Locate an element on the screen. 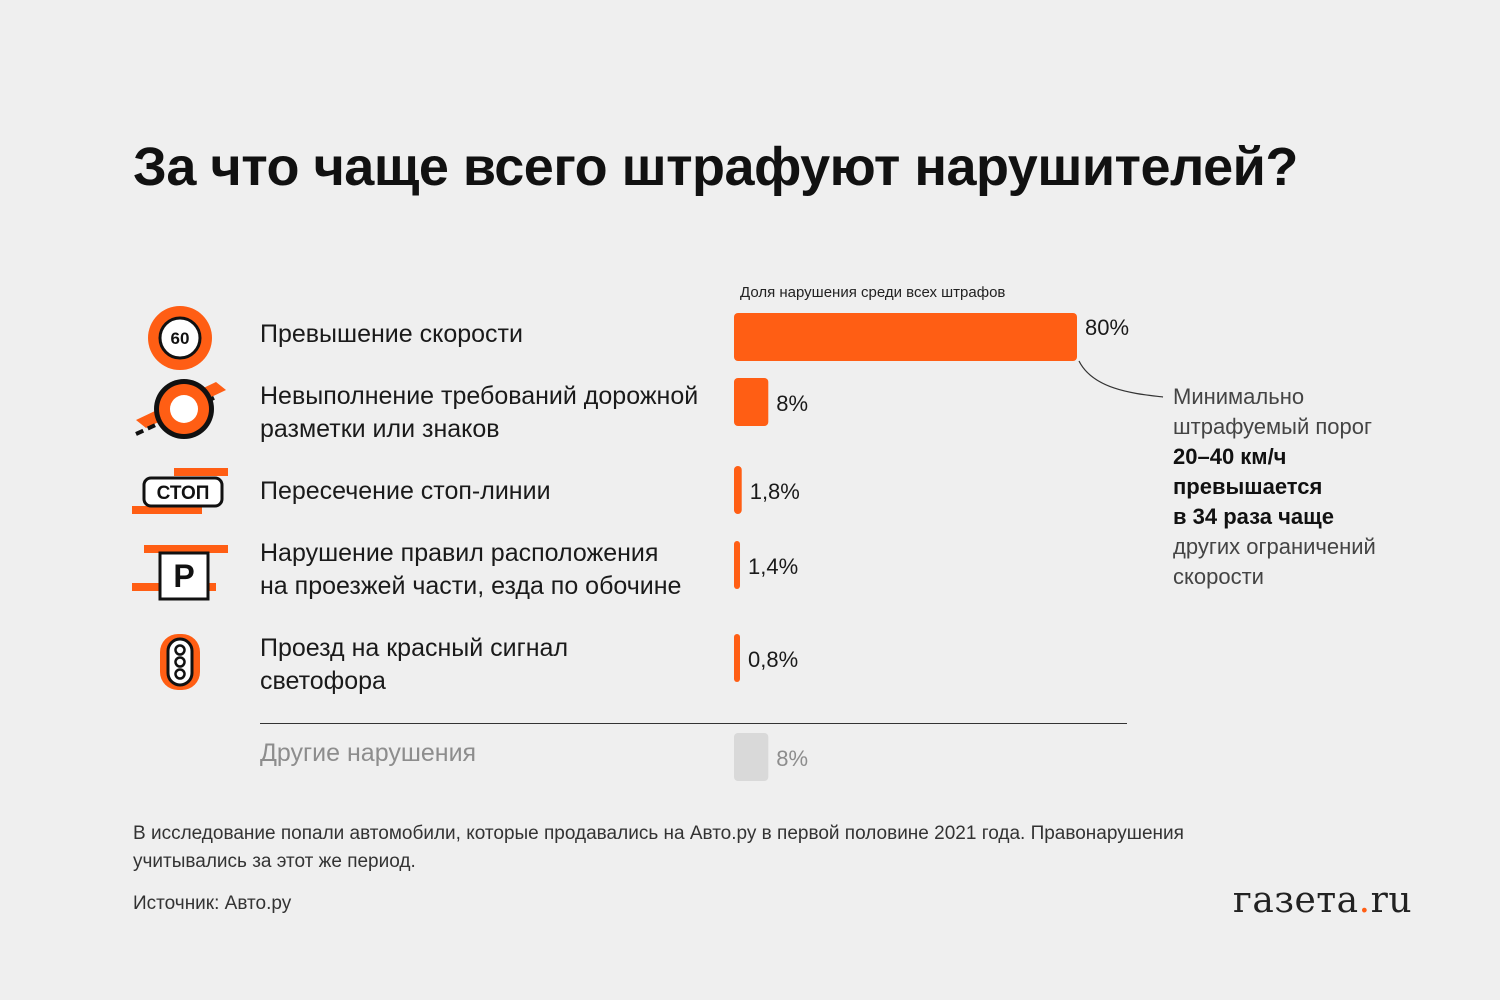 The image size is (1500, 1000). callout-line-1: Минимально is located at coordinates (1239, 396).